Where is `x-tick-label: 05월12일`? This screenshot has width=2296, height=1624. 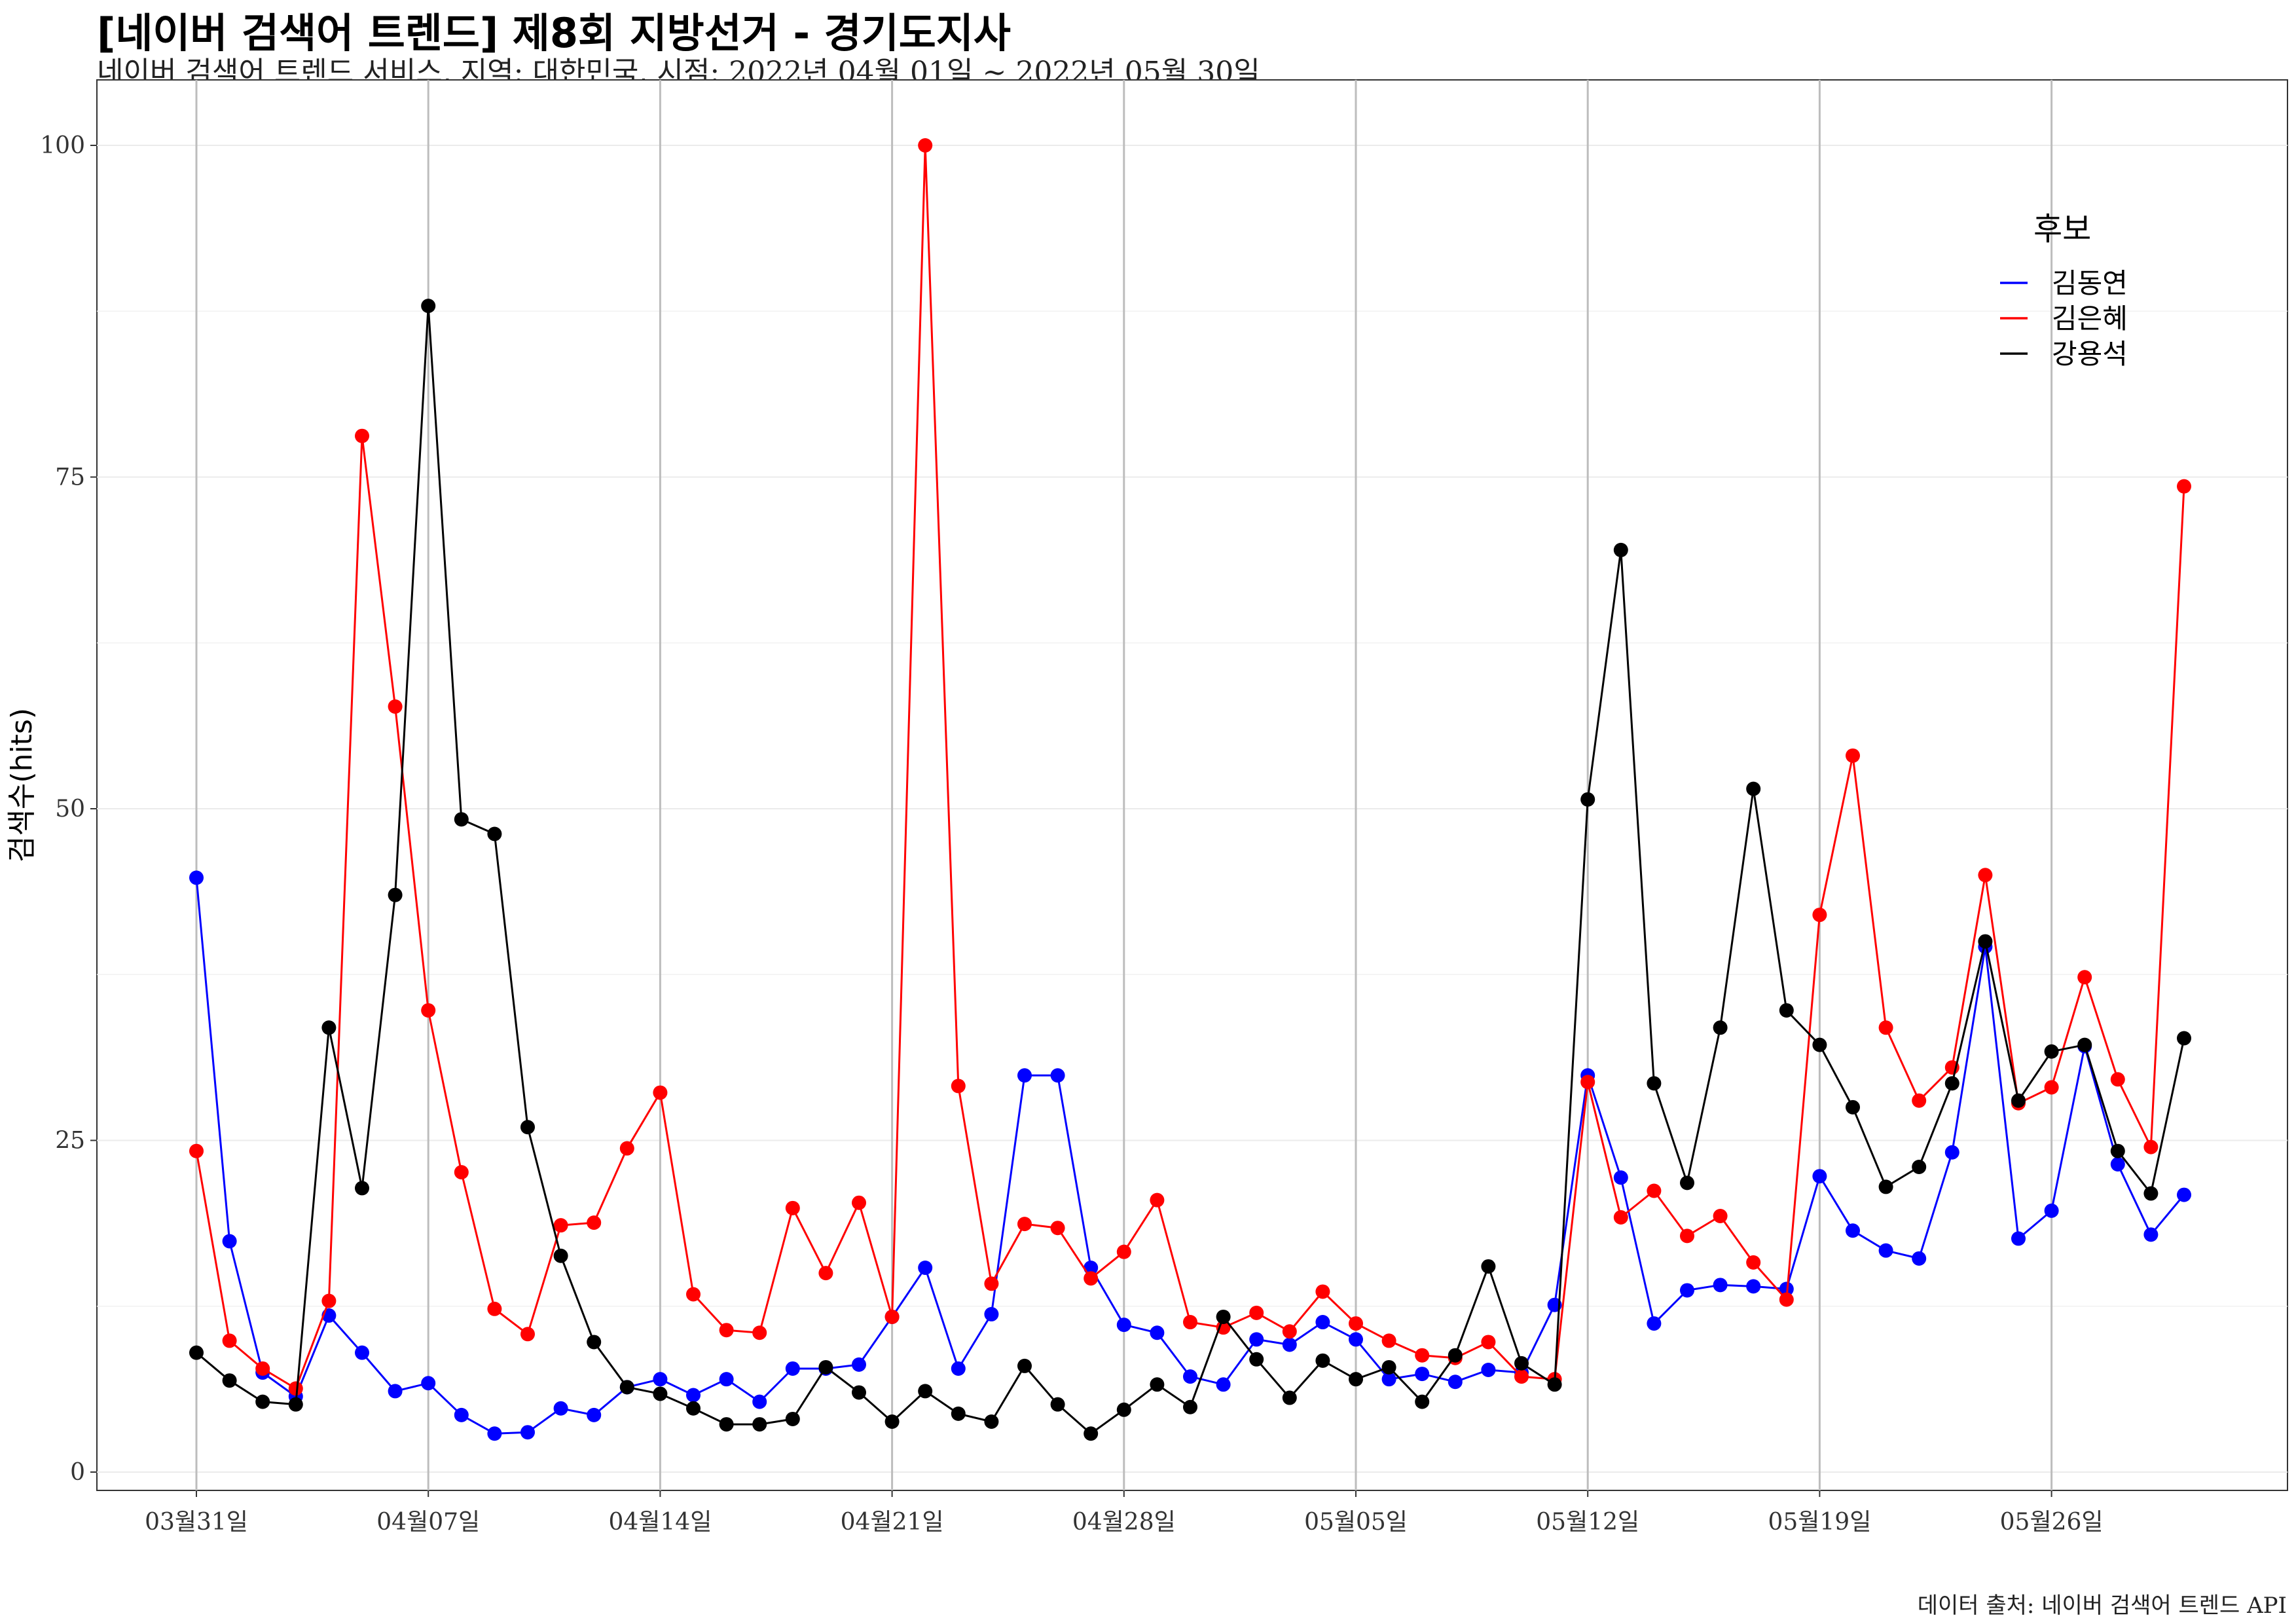
x-tick-label: 05월12일 is located at coordinates (1587, 1522).